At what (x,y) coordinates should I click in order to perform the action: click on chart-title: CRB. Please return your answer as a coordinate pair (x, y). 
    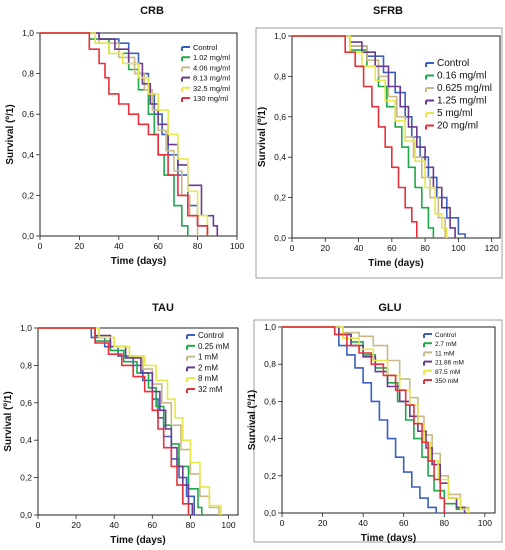
    Looking at the image, I should click on (152, 11).